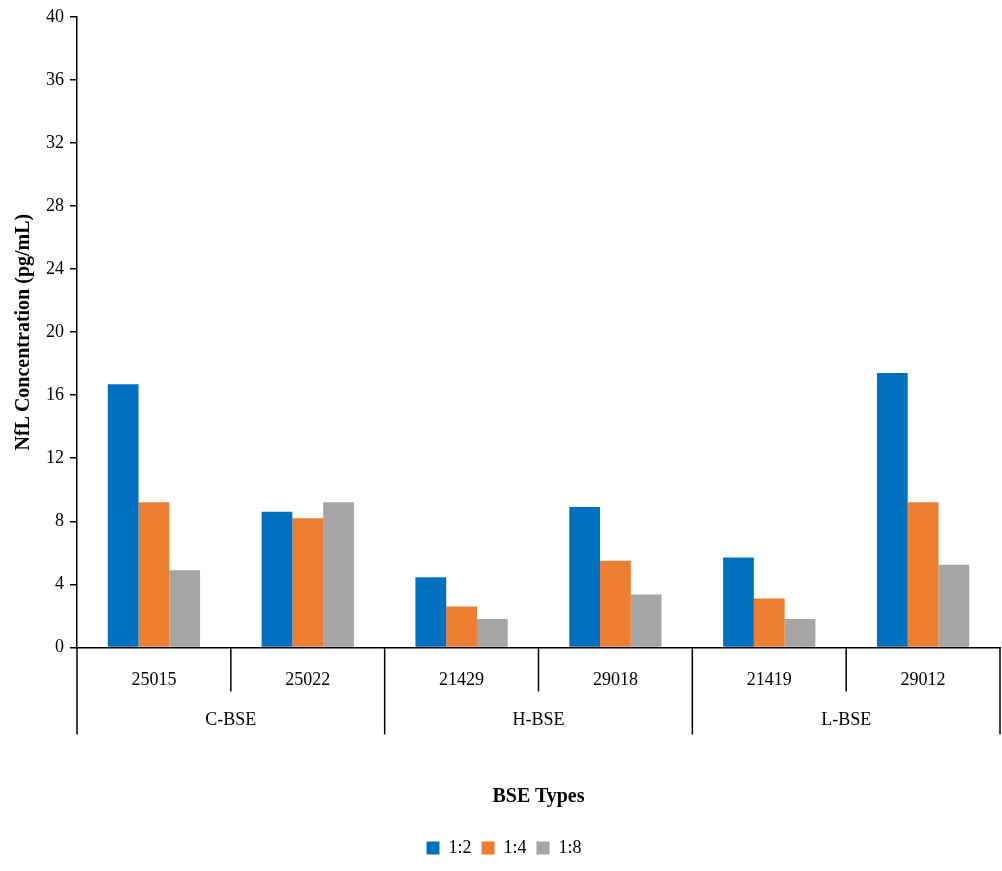  What do you see at coordinates (615, 678) in the screenshot?
I see `x-tick-label: 29018` at bounding box center [615, 678].